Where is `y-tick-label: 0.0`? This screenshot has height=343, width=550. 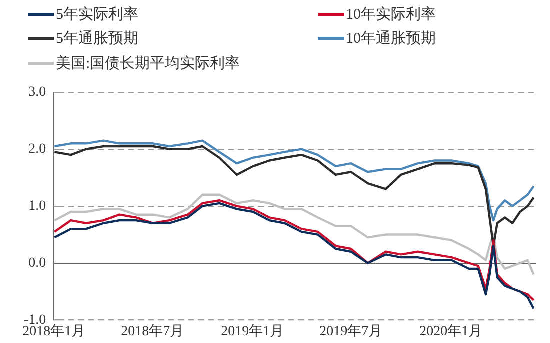
y-tick-label: 0.0 is located at coordinates (37, 263).